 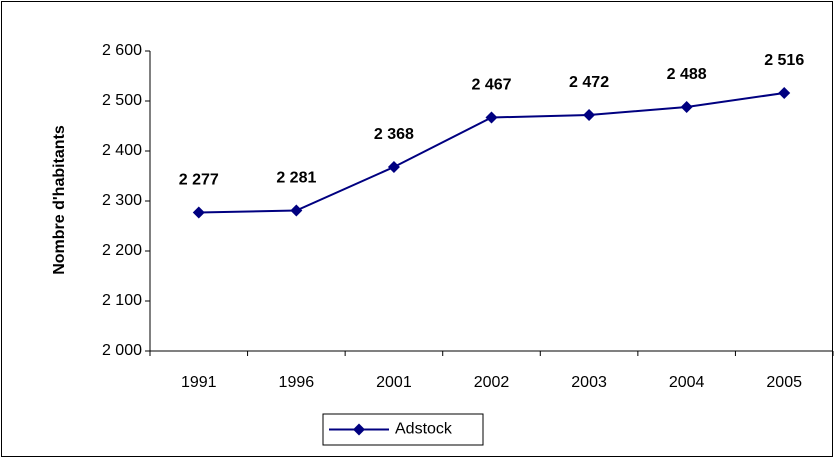 I want to click on y-tick-label: 2 200, so click(x=122, y=250).